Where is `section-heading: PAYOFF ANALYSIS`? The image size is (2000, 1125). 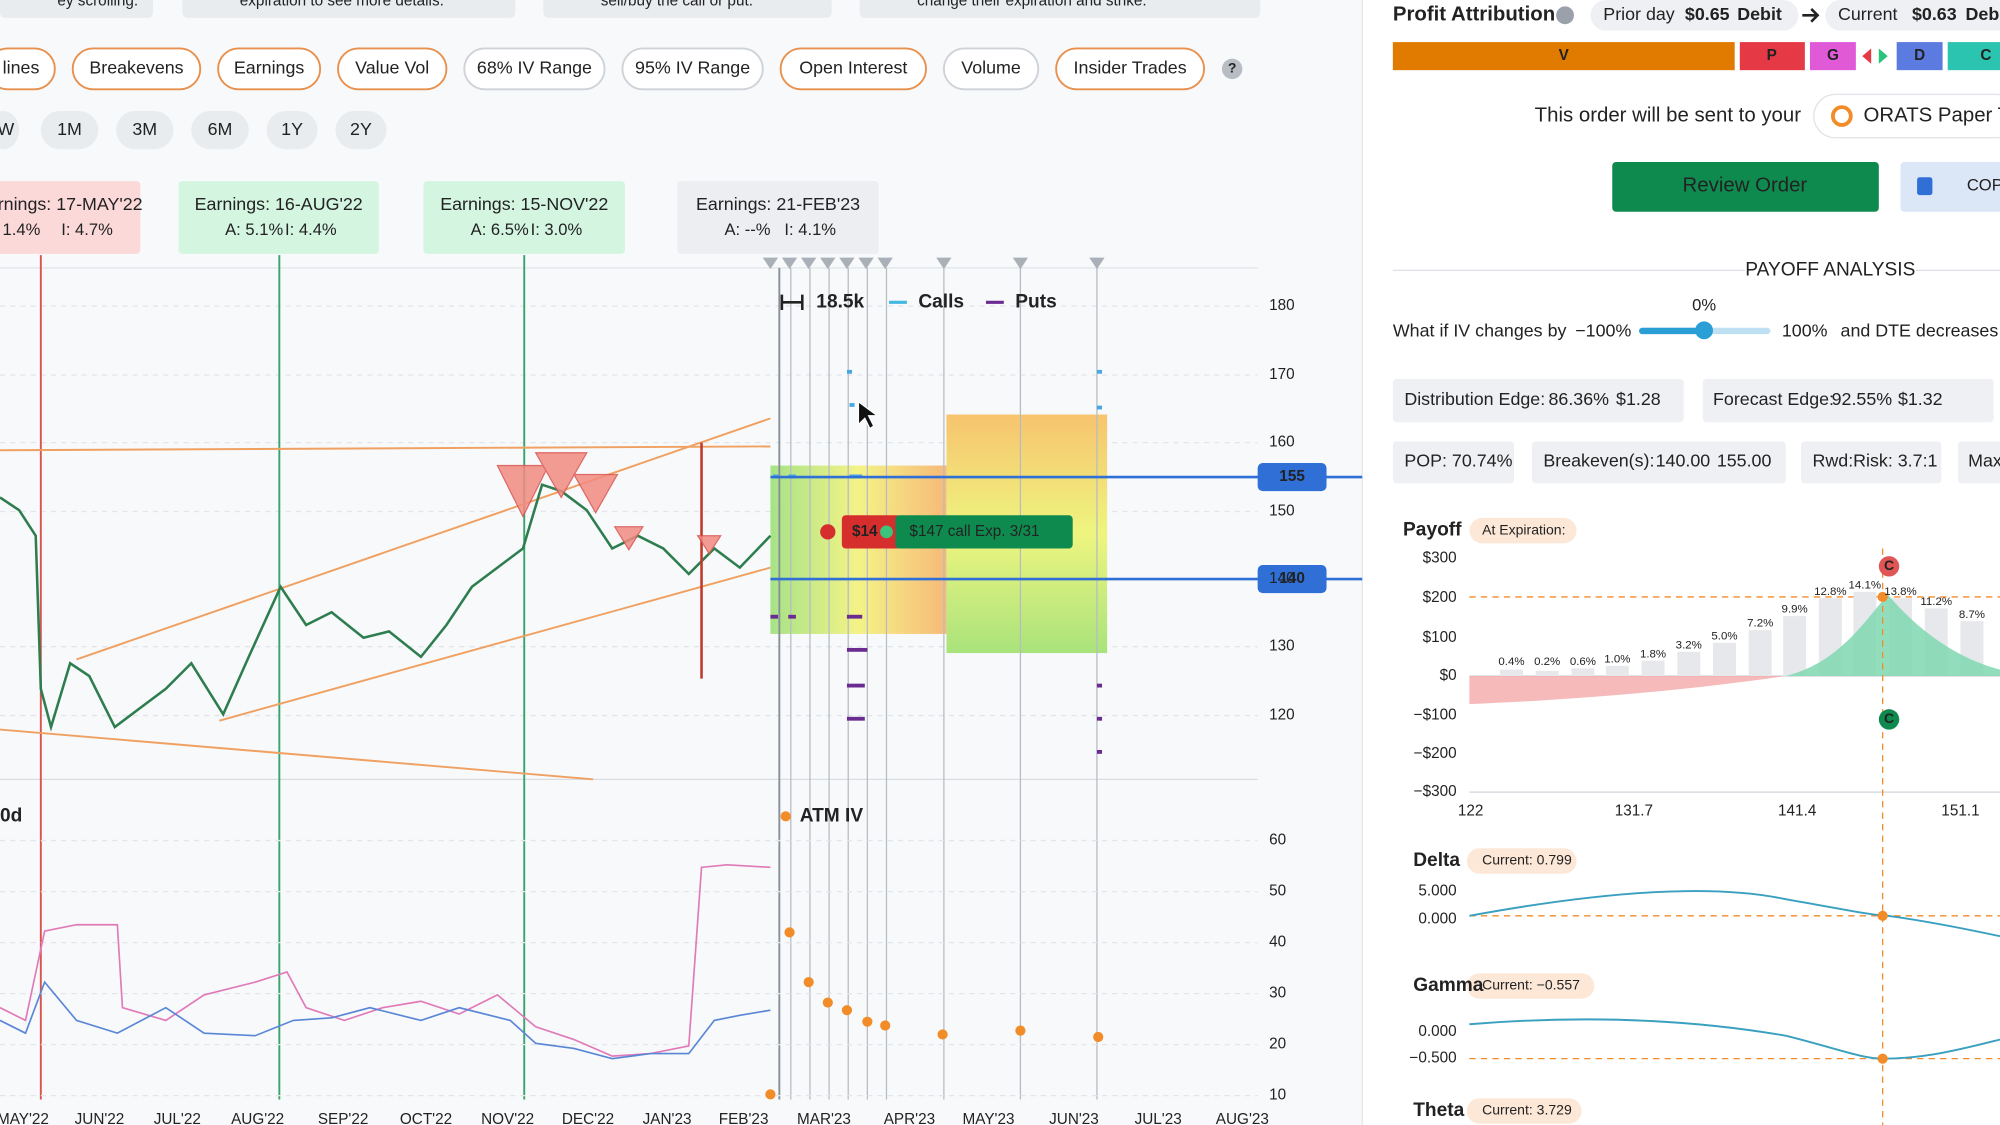
section-heading: PAYOFF ANALYSIS is located at coordinates (1830, 269).